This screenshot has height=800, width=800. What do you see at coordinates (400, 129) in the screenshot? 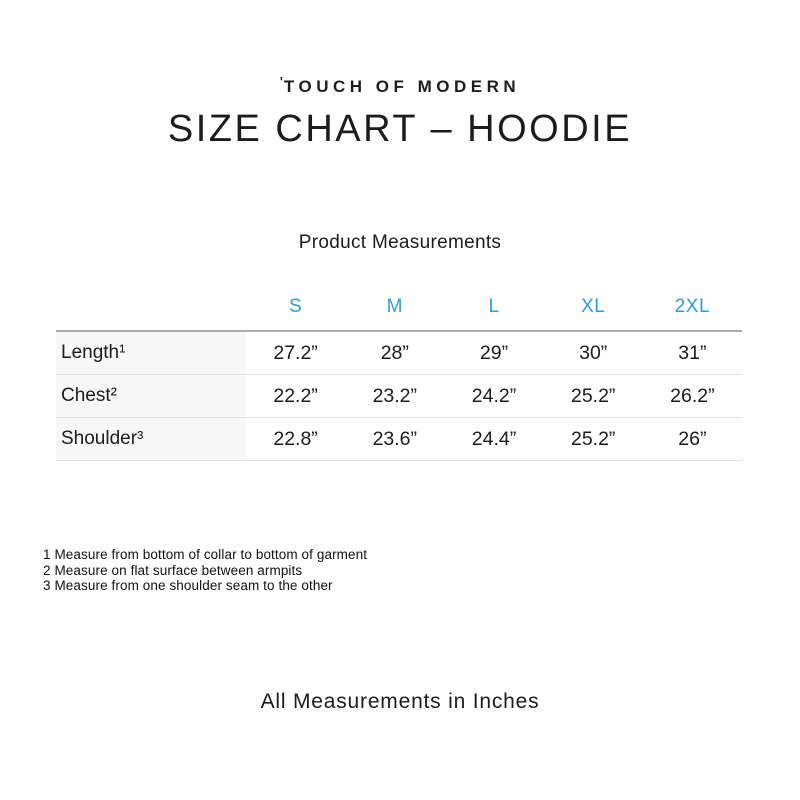
I see `page-title: SIZE CHART – HOODIE` at bounding box center [400, 129].